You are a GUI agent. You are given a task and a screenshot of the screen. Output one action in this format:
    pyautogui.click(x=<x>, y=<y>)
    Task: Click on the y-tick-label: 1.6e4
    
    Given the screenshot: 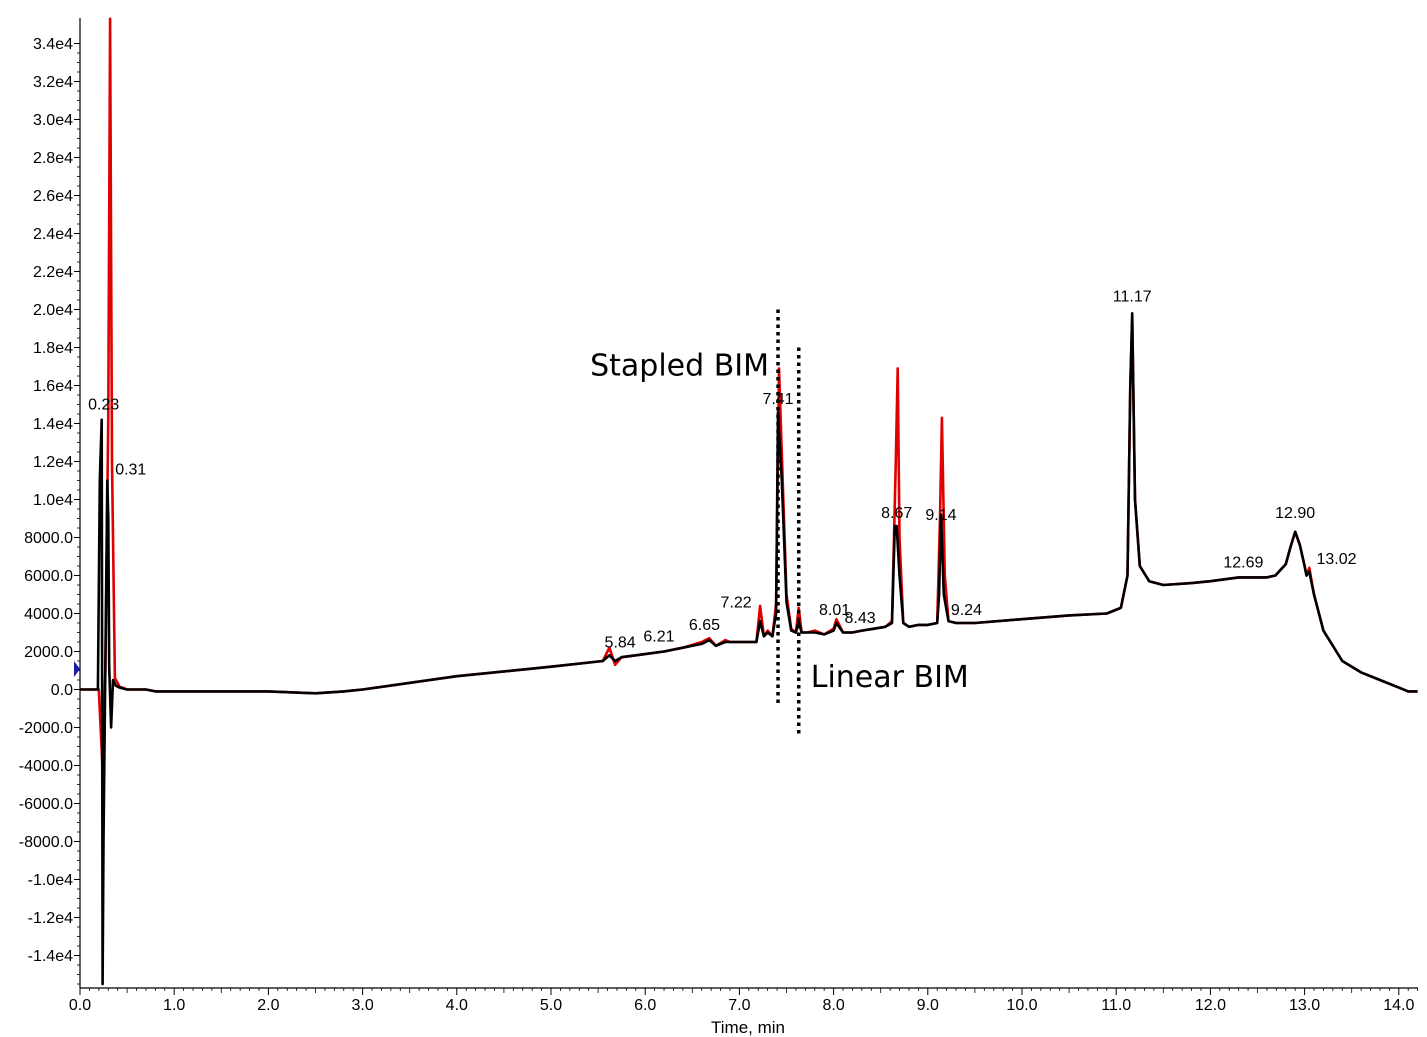 What is the action you would take?
    pyautogui.click(x=53, y=386)
    